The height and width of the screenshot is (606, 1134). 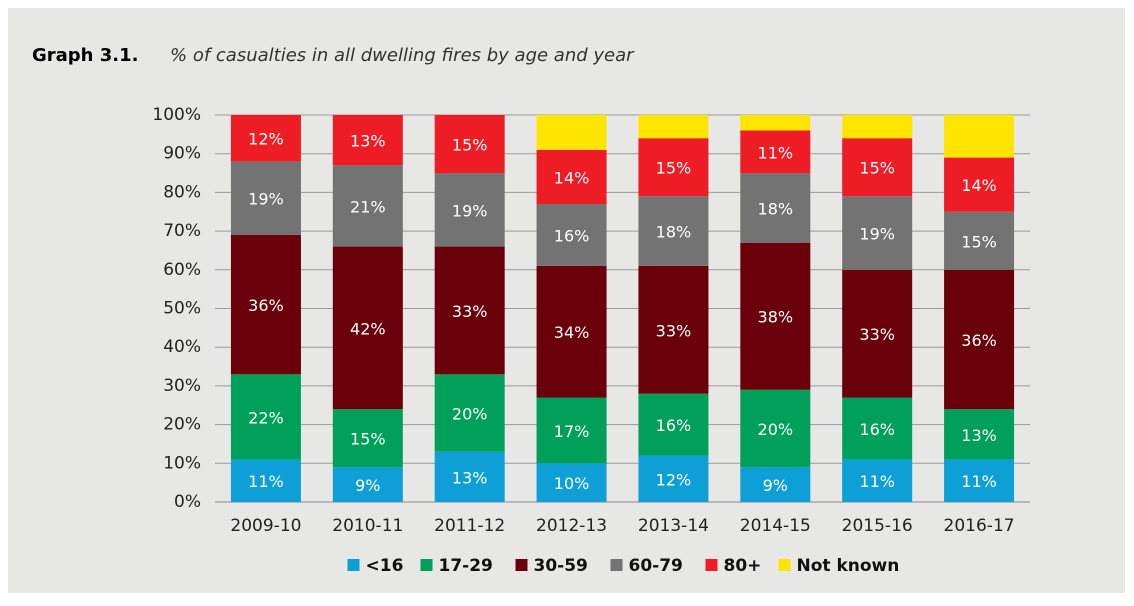 I want to click on x-tick-label: 2011-12, so click(x=469, y=526).